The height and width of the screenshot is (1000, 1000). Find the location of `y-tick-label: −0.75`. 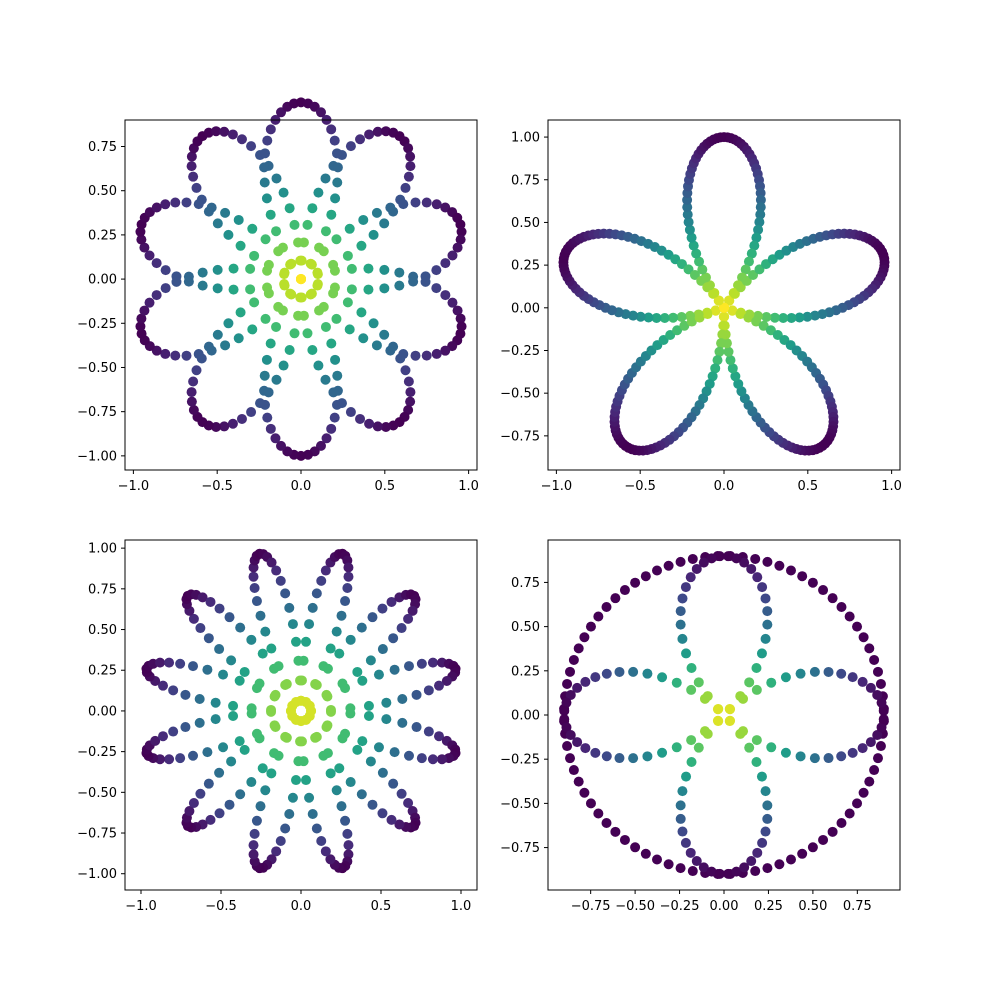

y-tick-label: −0.75 is located at coordinates (520, 436).